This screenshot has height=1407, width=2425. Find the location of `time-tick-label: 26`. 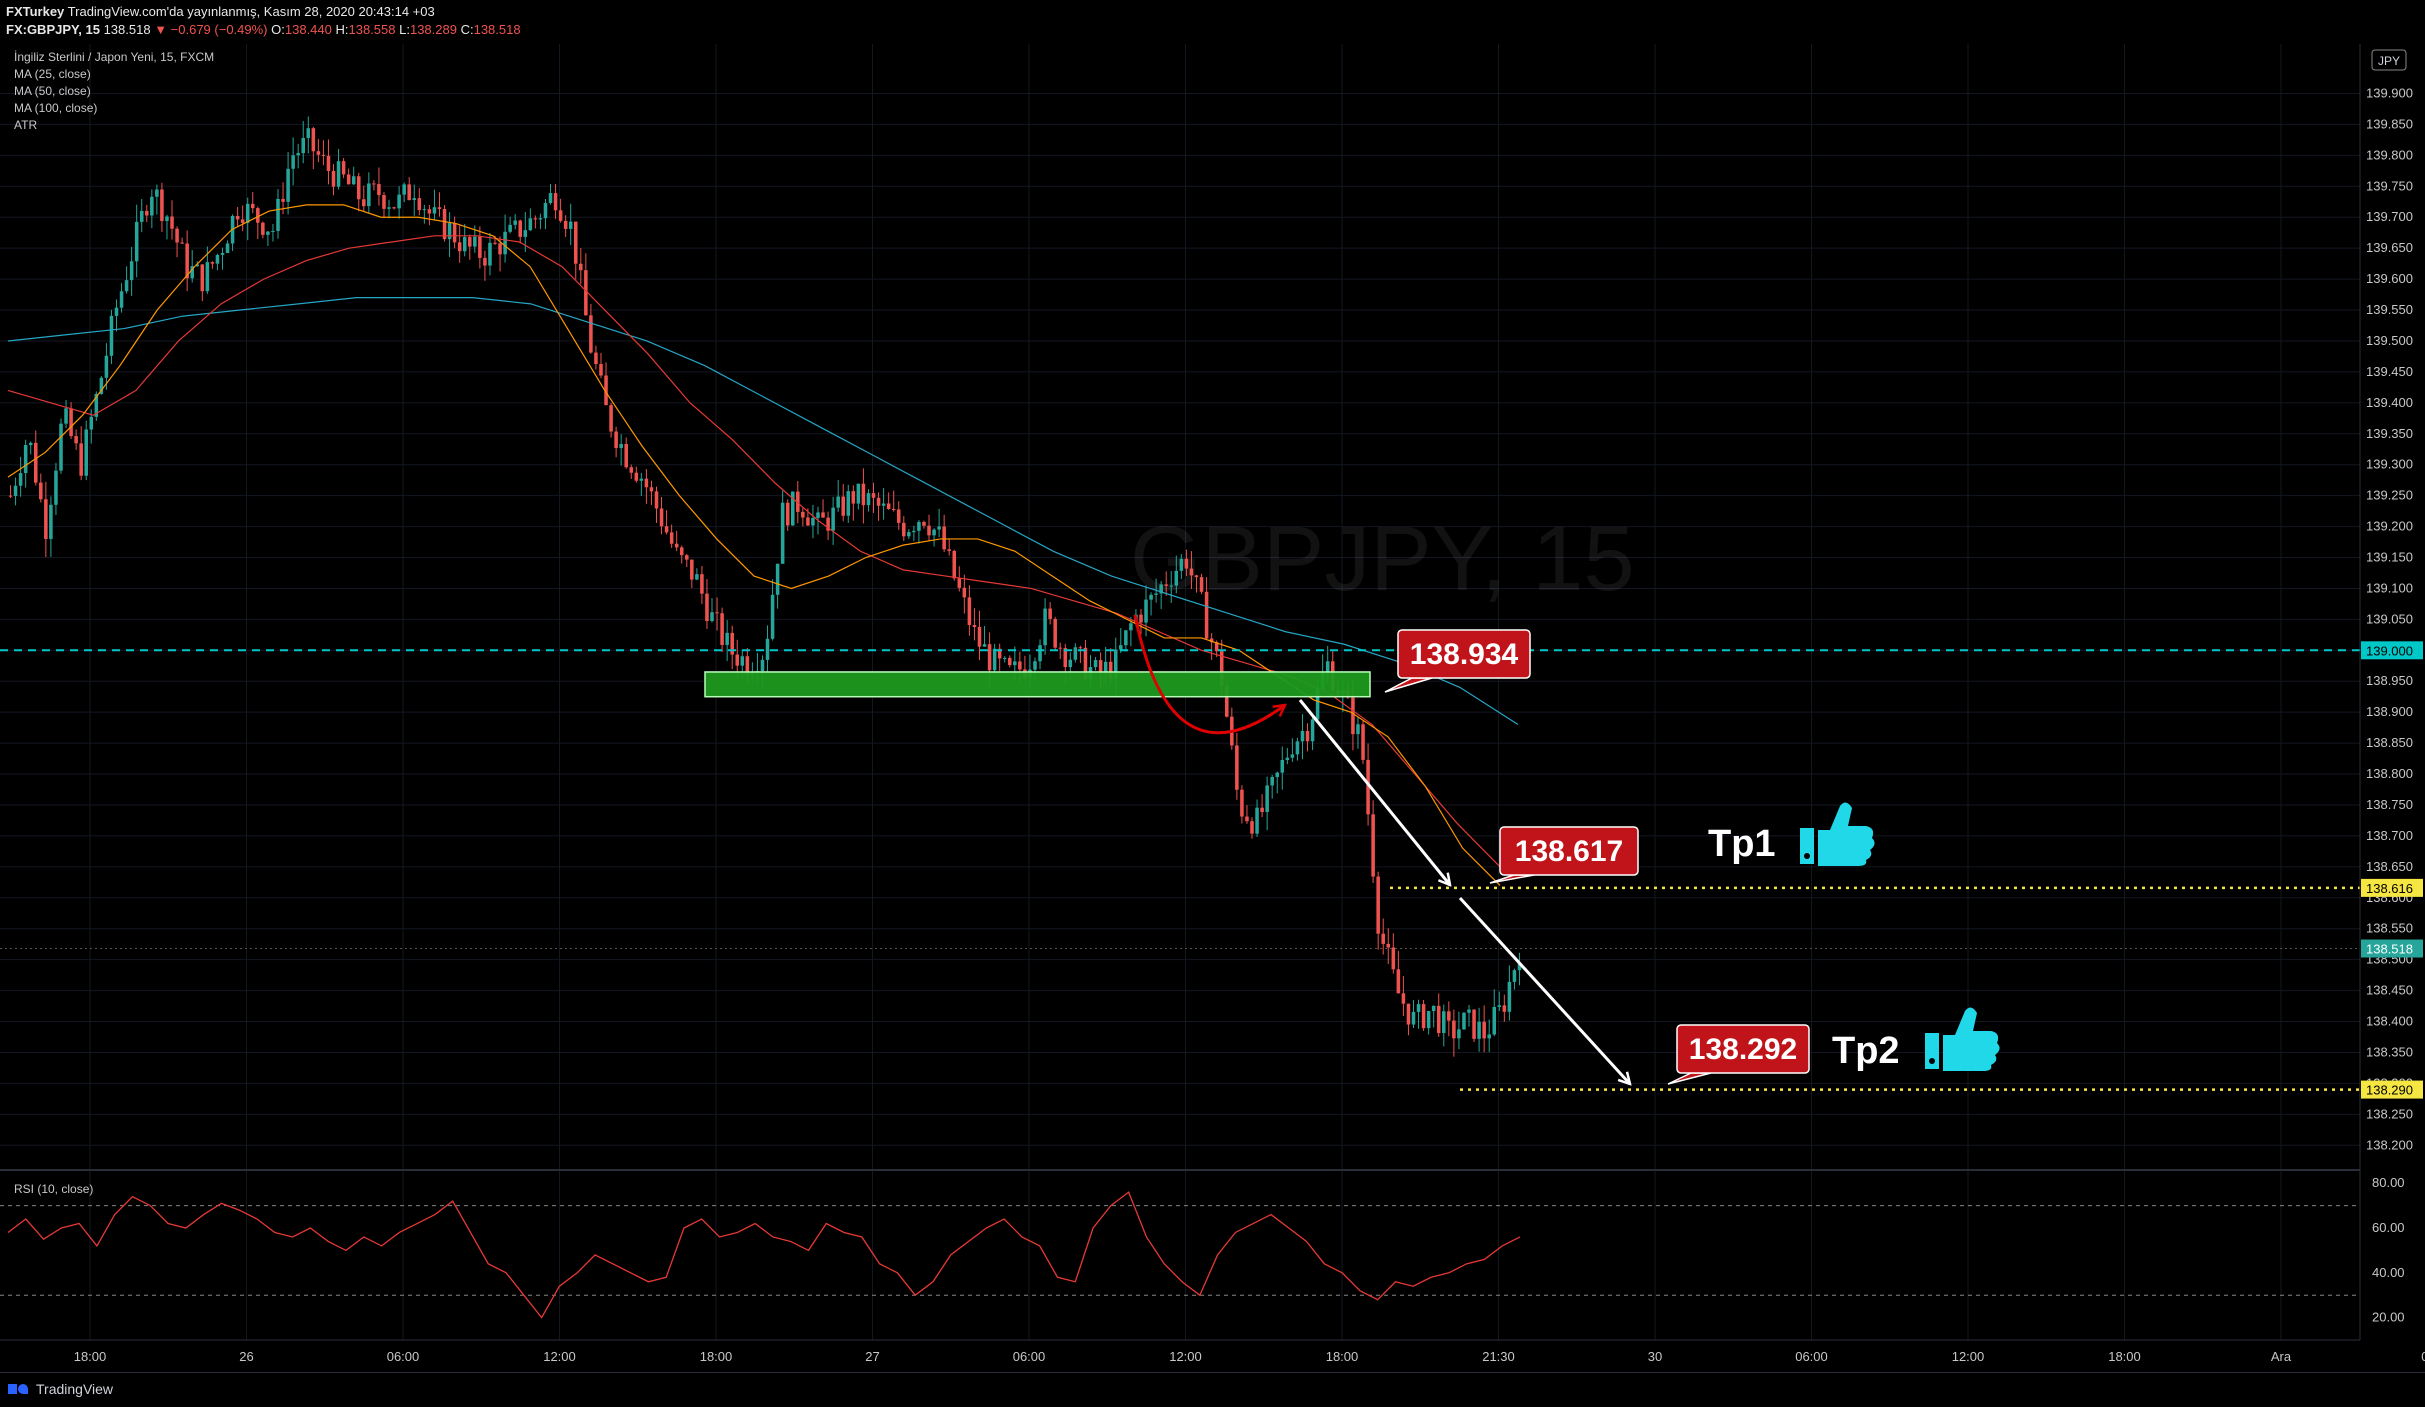

time-tick-label: 26 is located at coordinates (246, 1356).